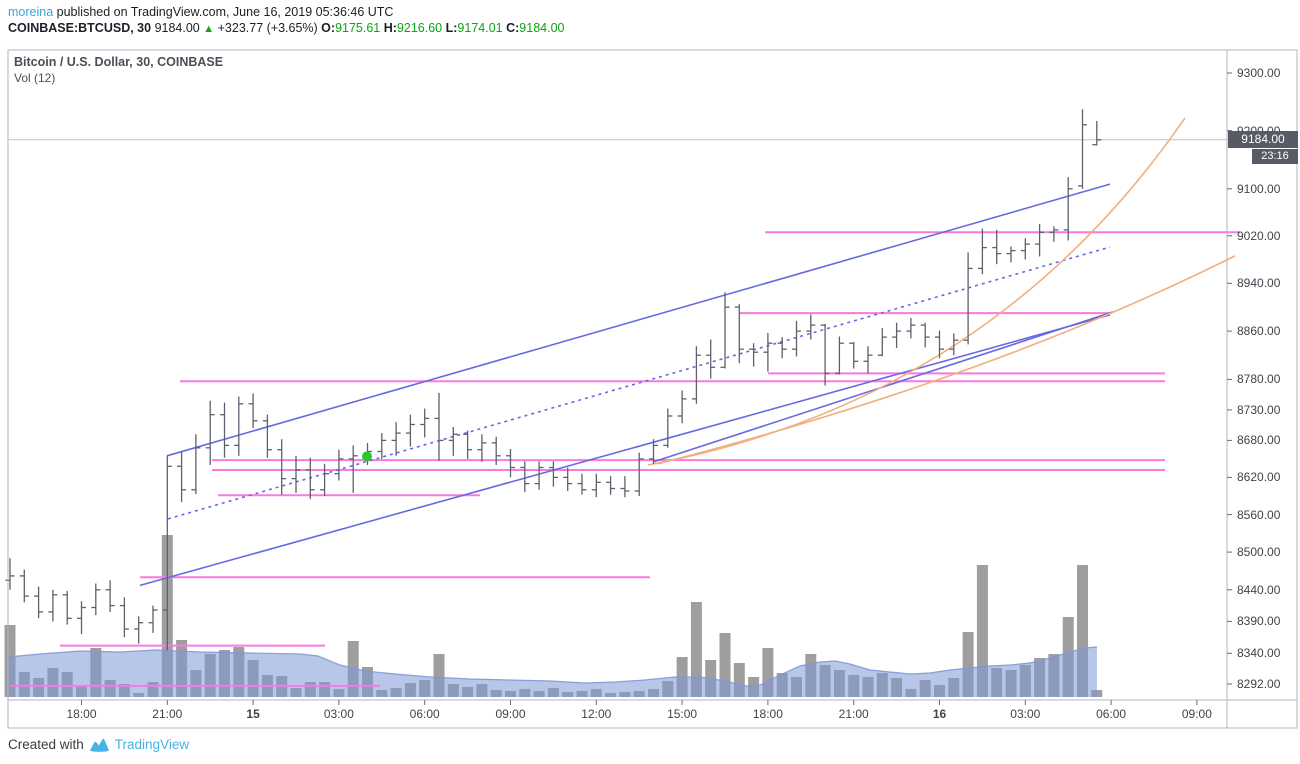  What do you see at coordinates (1259, 331) in the screenshot?
I see `price-tick-label: 8860.00` at bounding box center [1259, 331].